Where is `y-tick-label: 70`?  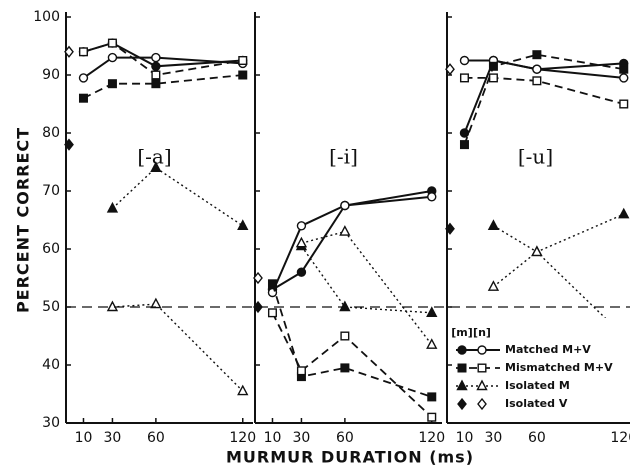 y-tick-label: 70 is located at coordinates (51, 191).